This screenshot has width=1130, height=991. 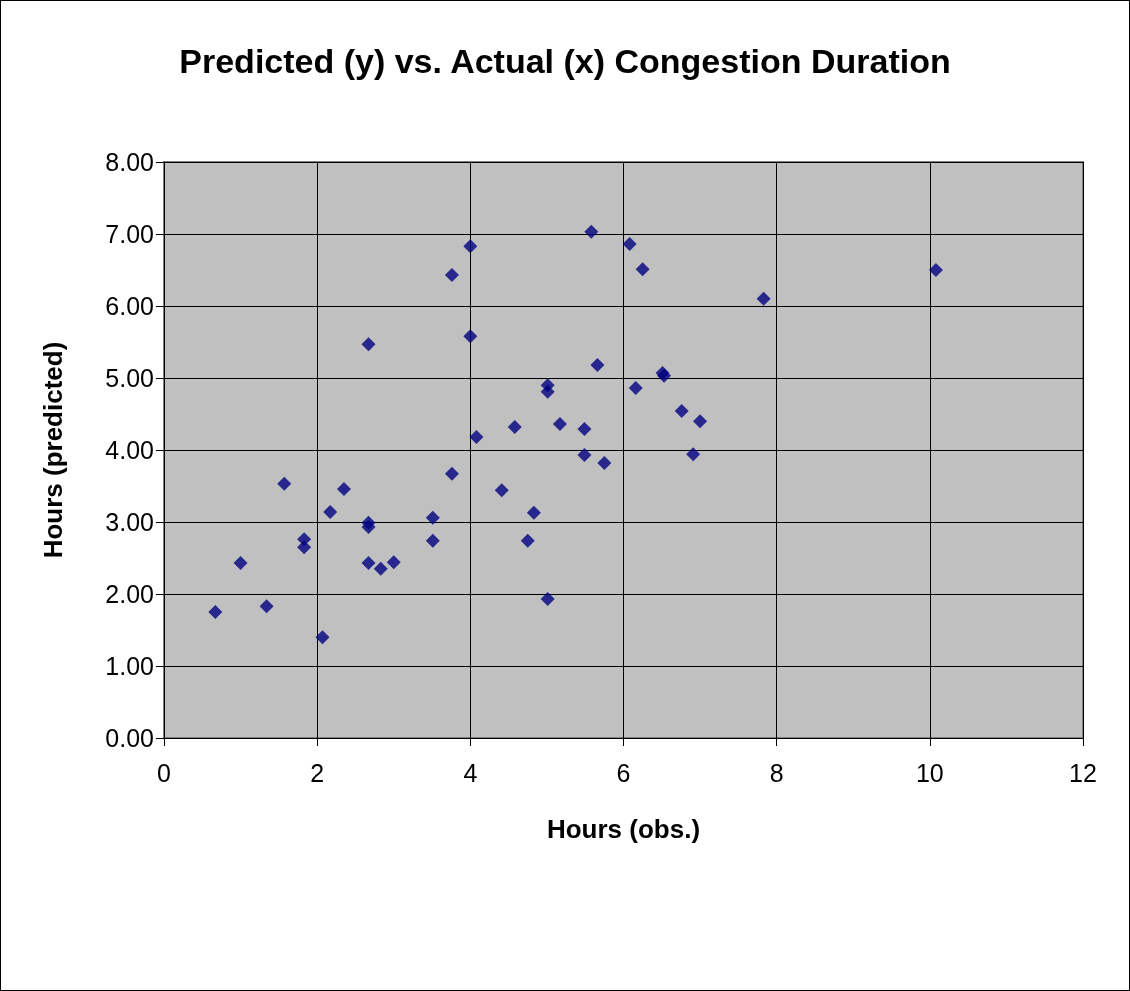 What do you see at coordinates (317, 772) in the screenshot?
I see `x-tick-label: 2` at bounding box center [317, 772].